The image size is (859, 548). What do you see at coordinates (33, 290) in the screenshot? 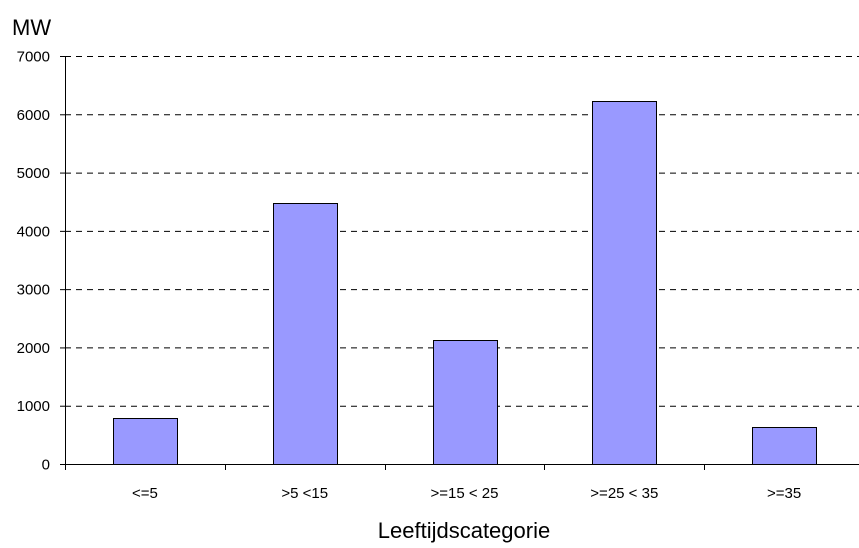
I see `y-tick-label: 3000` at bounding box center [33, 290].